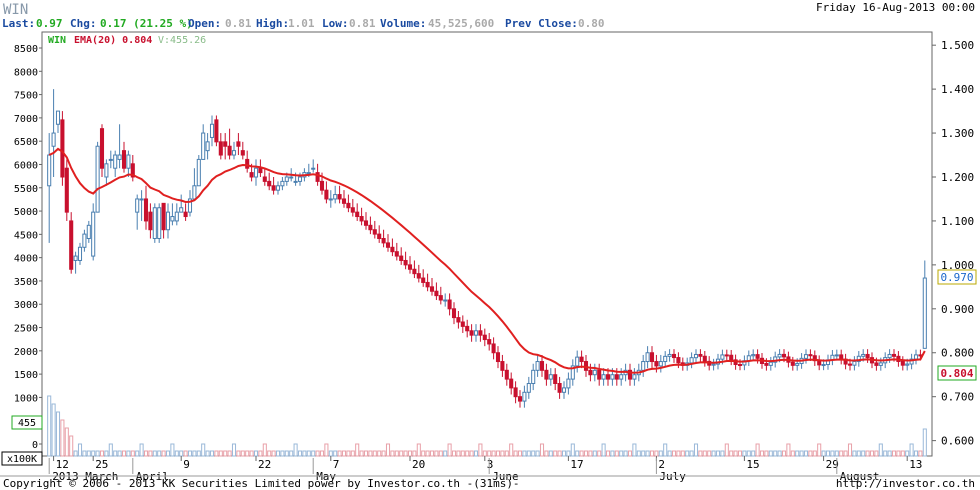 This screenshot has width=980, height=490. Describe the element at coordinates (26, 72) in the screenshot. I see `left-tick-label: 8000` at that location.